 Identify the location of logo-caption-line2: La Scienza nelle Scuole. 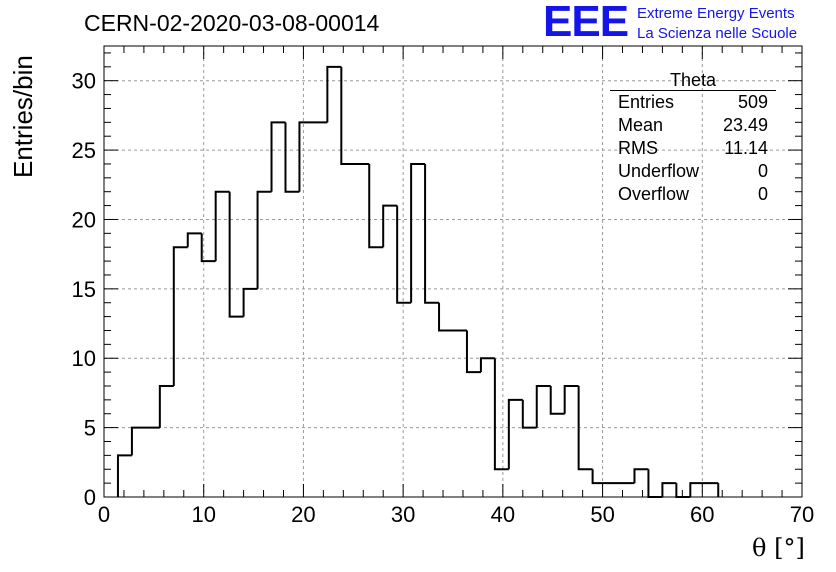
(717, 33).